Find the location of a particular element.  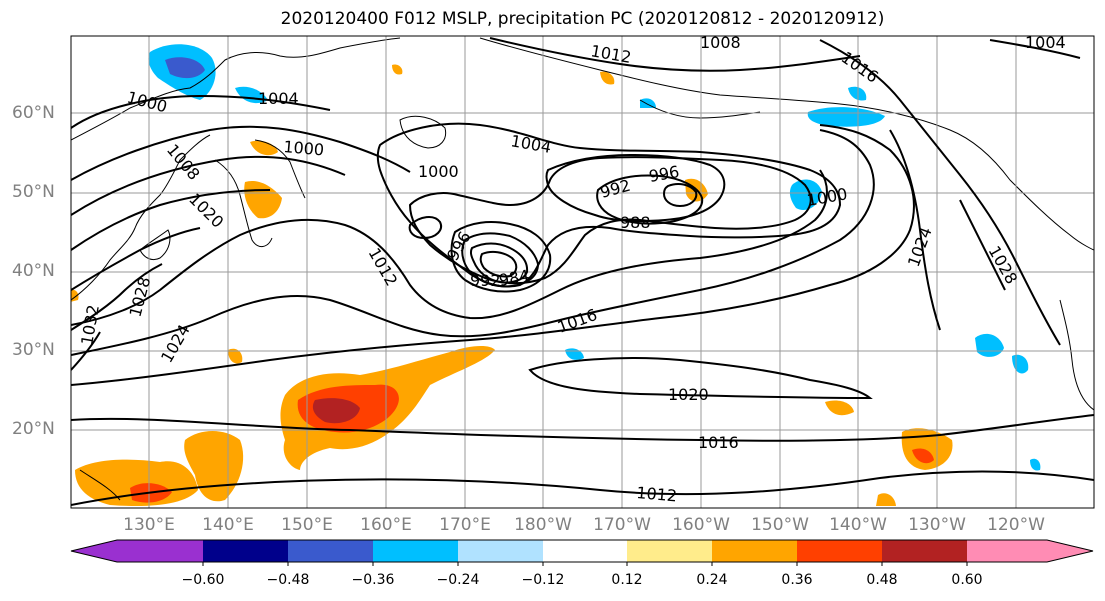

isobar-996-west is located at coordinates (501, 257).